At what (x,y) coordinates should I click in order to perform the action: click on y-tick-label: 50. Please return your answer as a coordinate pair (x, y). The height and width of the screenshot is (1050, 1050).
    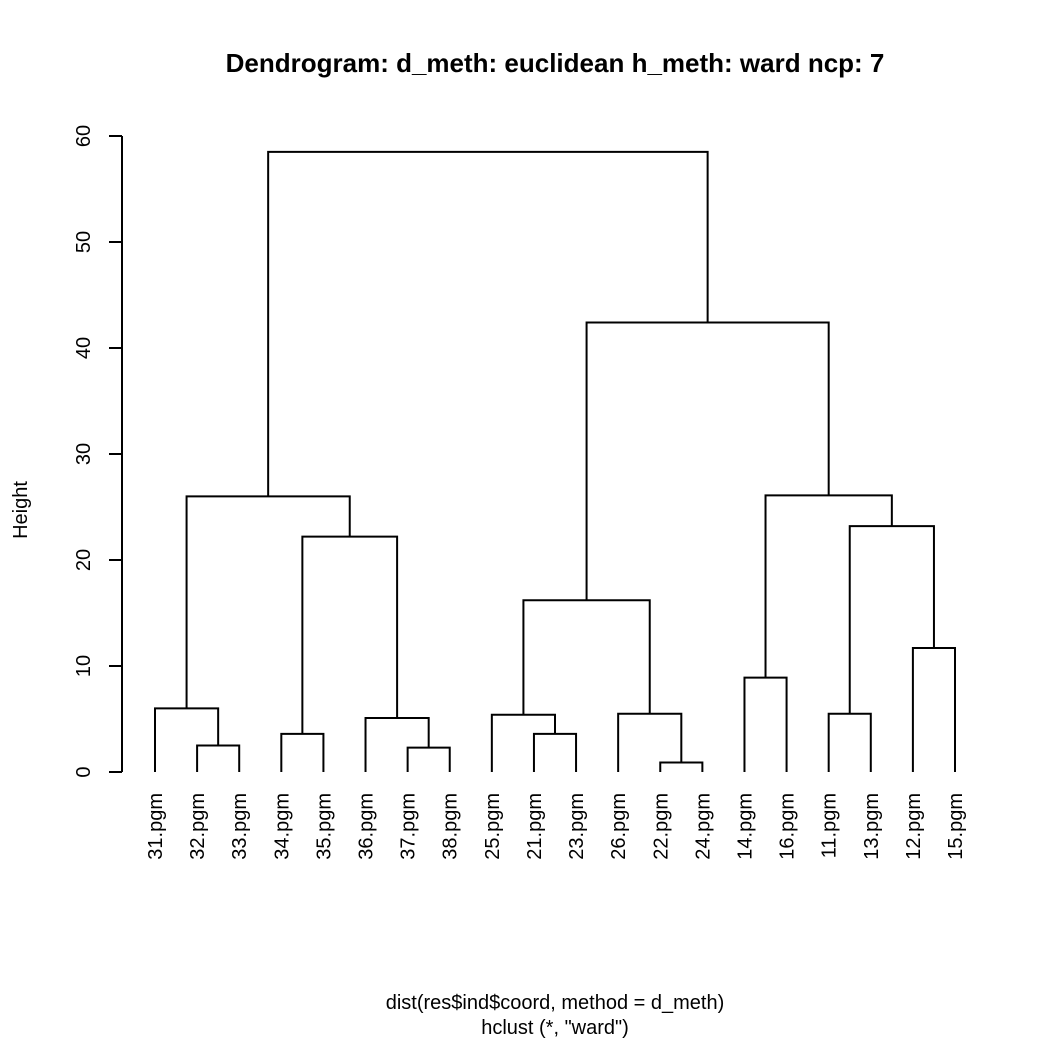
    Looking at the image, I should click on (84, 242).